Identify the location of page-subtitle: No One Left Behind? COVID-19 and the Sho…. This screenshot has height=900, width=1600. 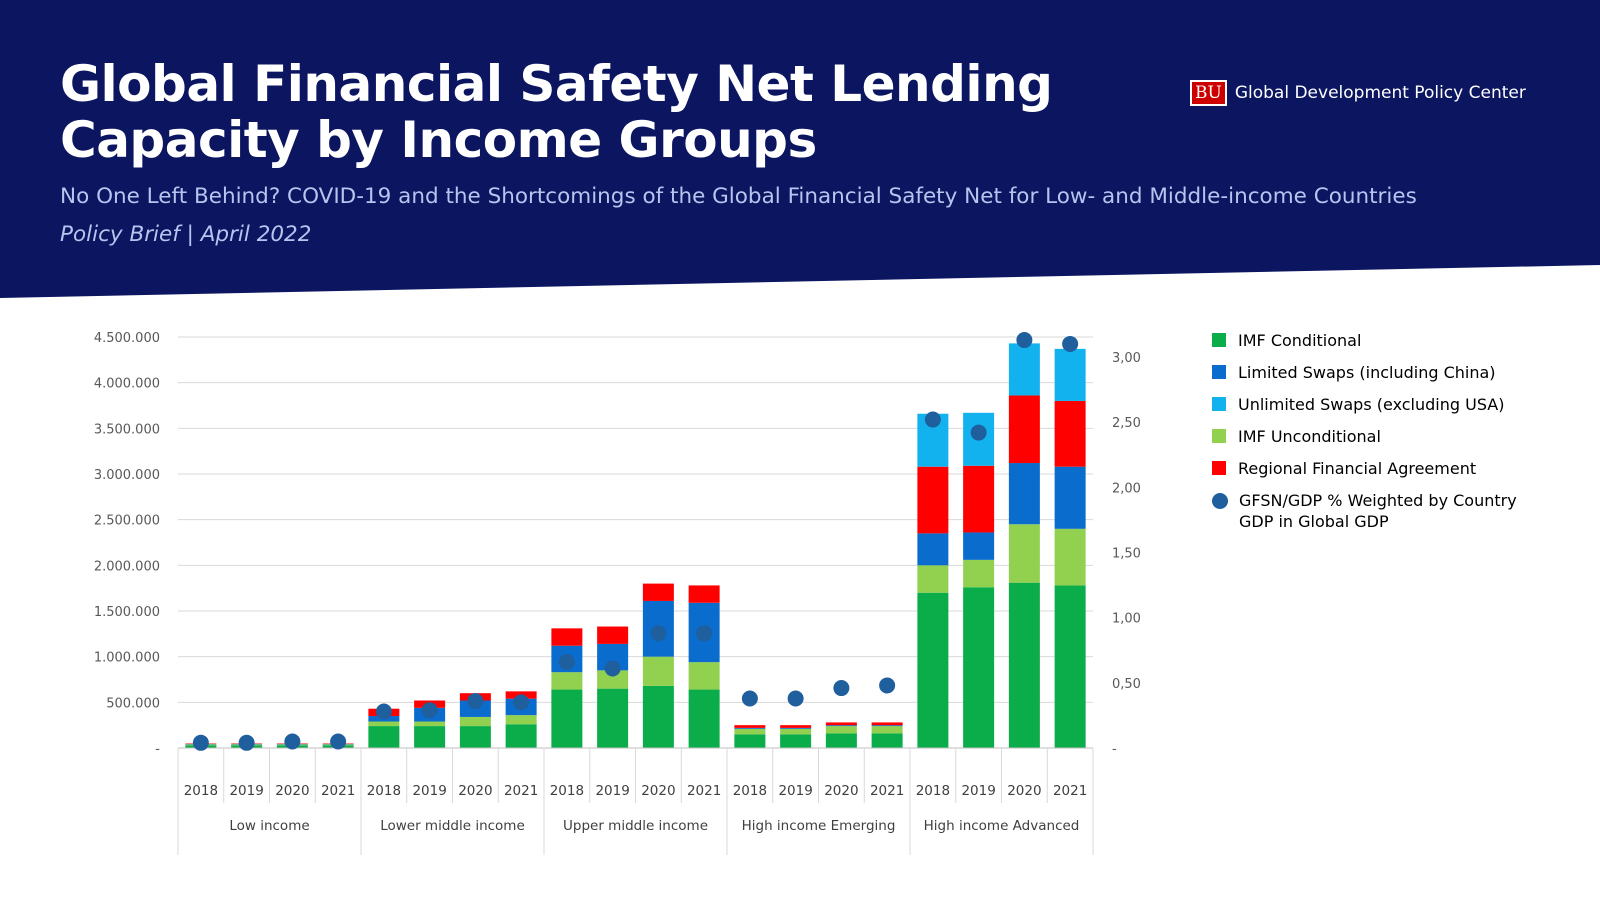
(738, 196).